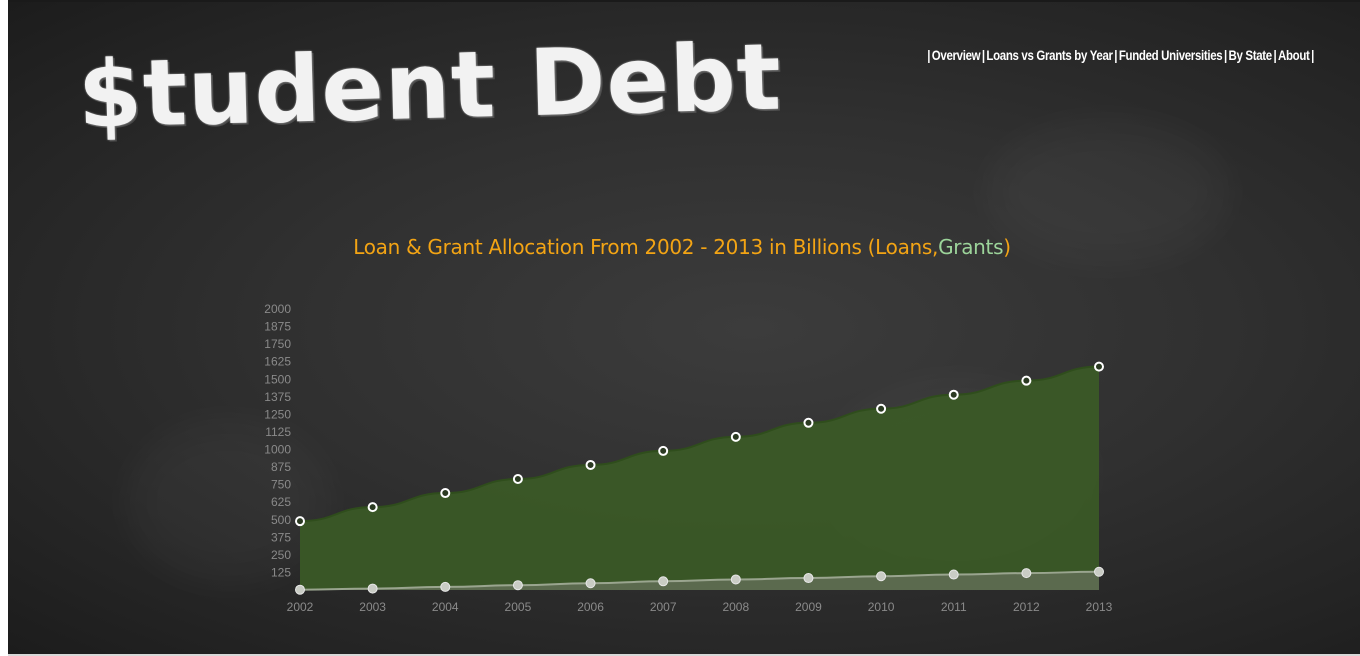 This screenshot has height=656, width=1360. What do you see at coordinates (1171, 55) in the screenshot?
I see `nav-funded-universities: Funded Universities` at bounding box center [1171, 55].